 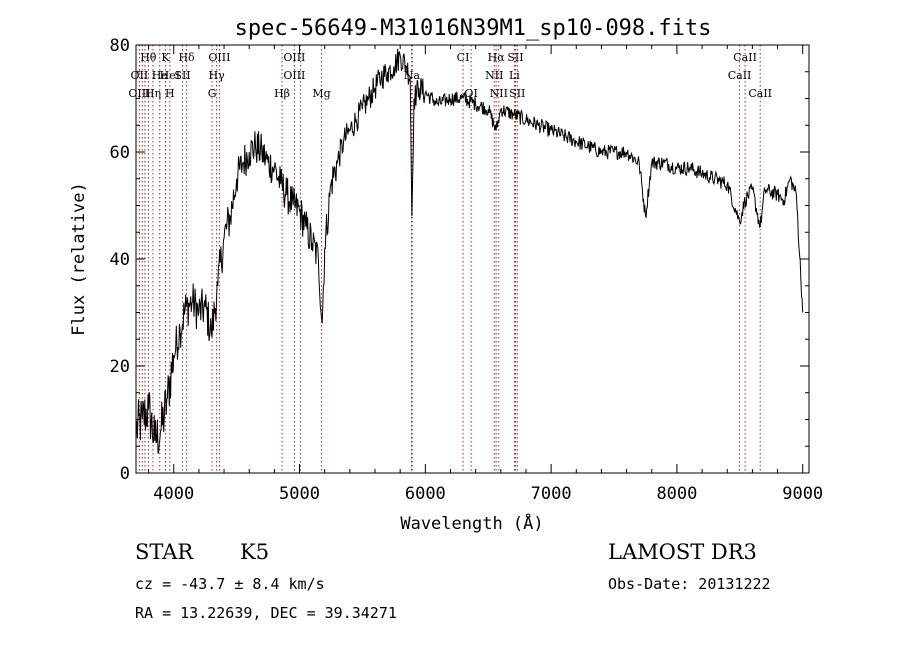 I want to click on chart-title: spec-56649-M31016N39M1_sp10-098.fits, so click(x=473, y=28).